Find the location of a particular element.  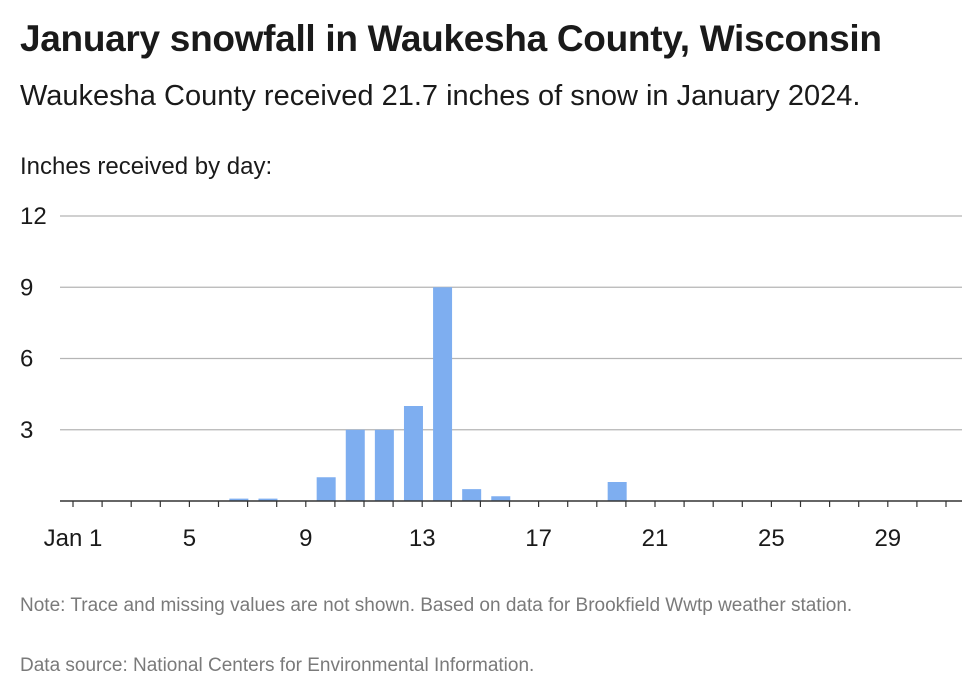

y-tick-label-9: 9 is located at coordinates (26, 287).